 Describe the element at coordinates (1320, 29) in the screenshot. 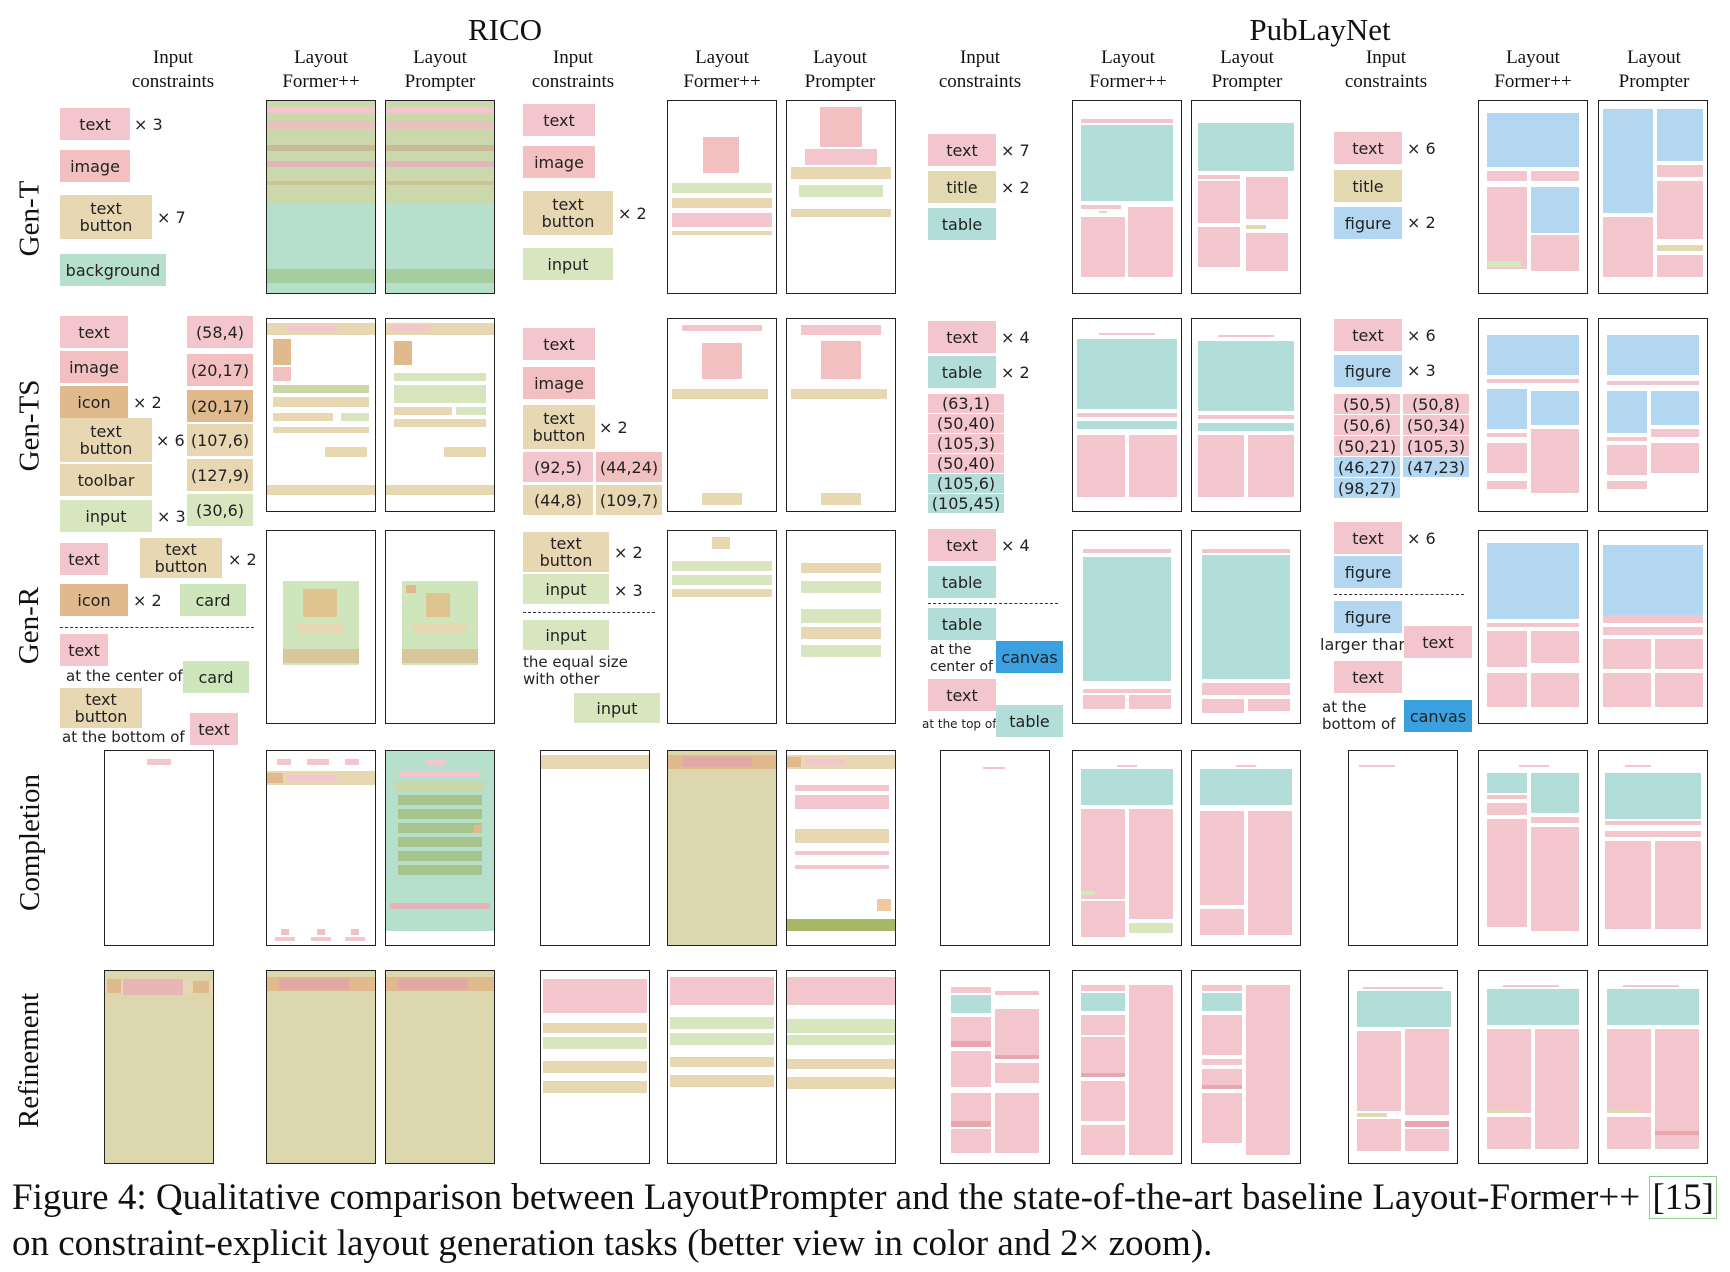

I see `dataset-title-publaynet: PubLayNet` at that location.